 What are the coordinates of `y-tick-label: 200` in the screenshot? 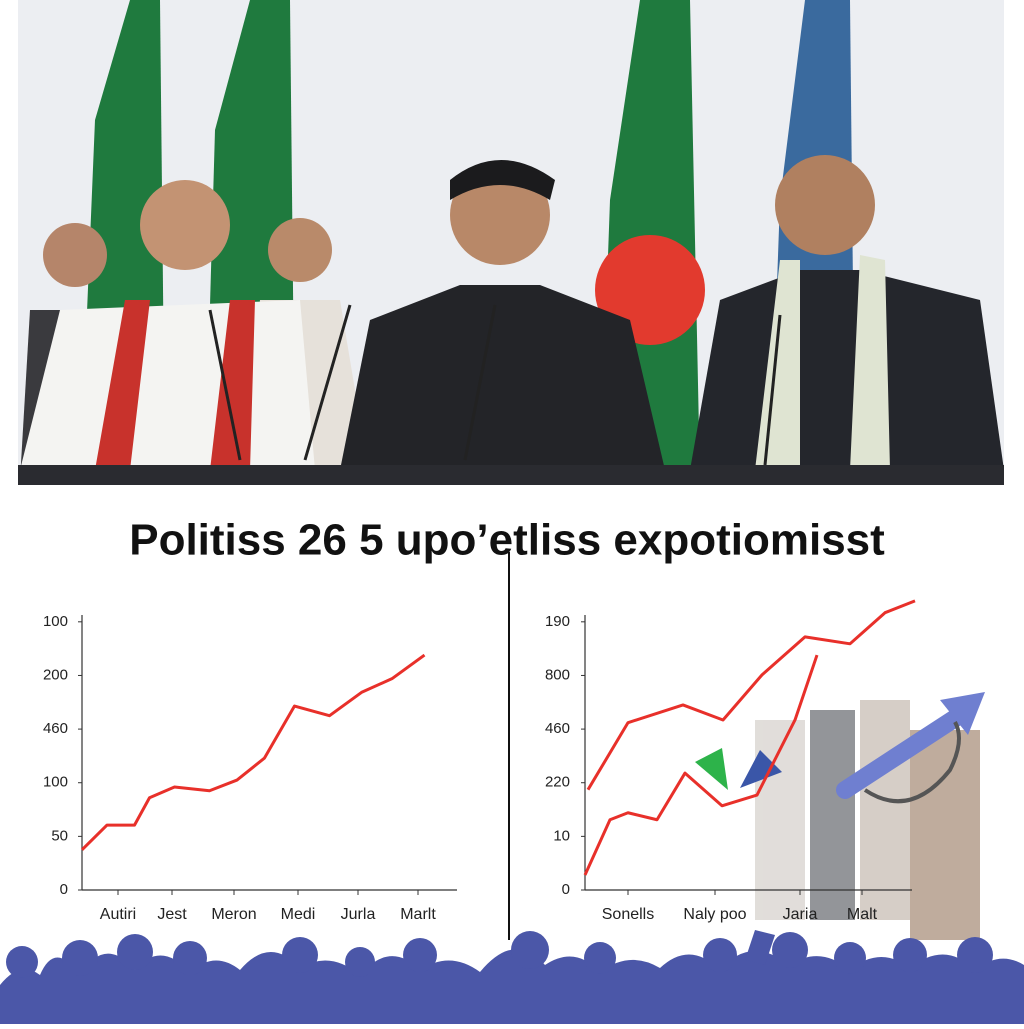 It's located at (55, 674).